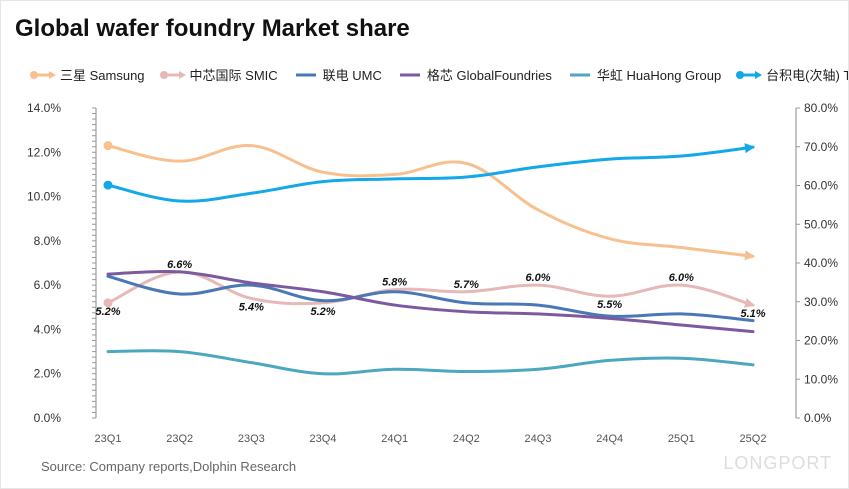  I want to click on series-1-start-marker, so click(108, 303).